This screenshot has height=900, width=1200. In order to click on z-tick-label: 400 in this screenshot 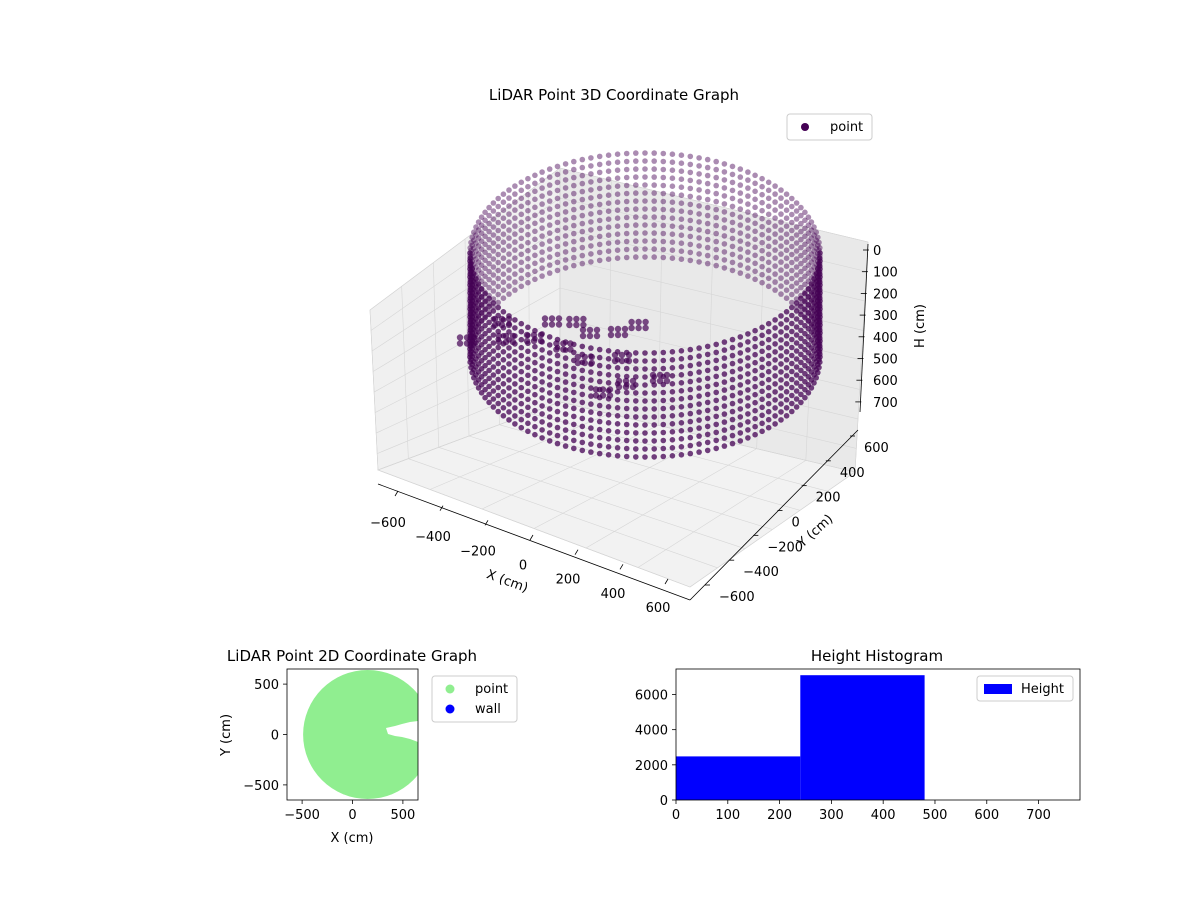, I will do `click(885, 338)`.